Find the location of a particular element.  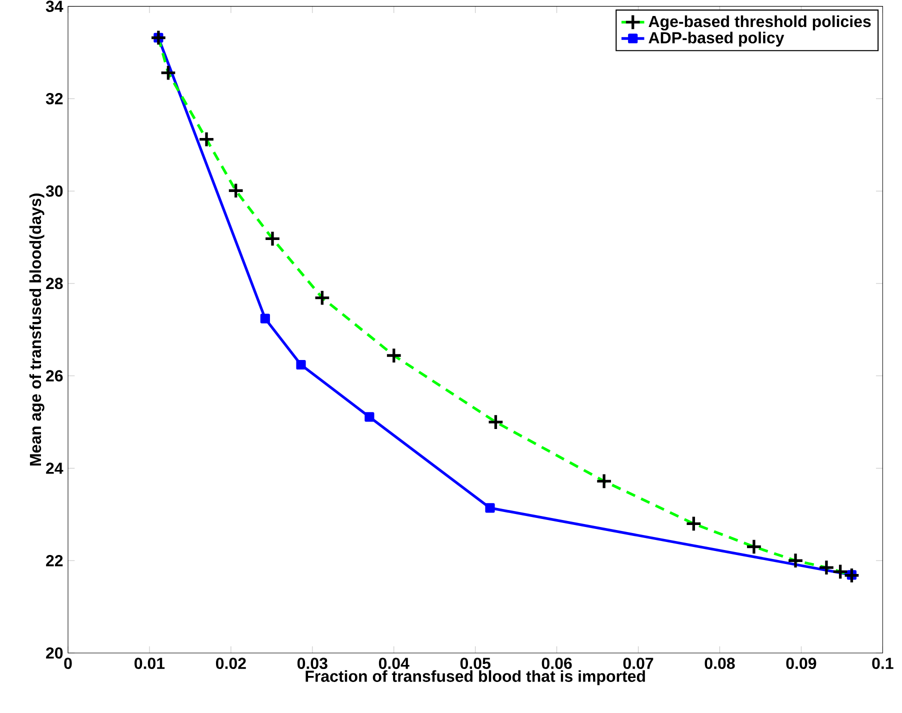

x-axis-title: Fraction of transfused blood that is imported is located at coordinates (475, 678).